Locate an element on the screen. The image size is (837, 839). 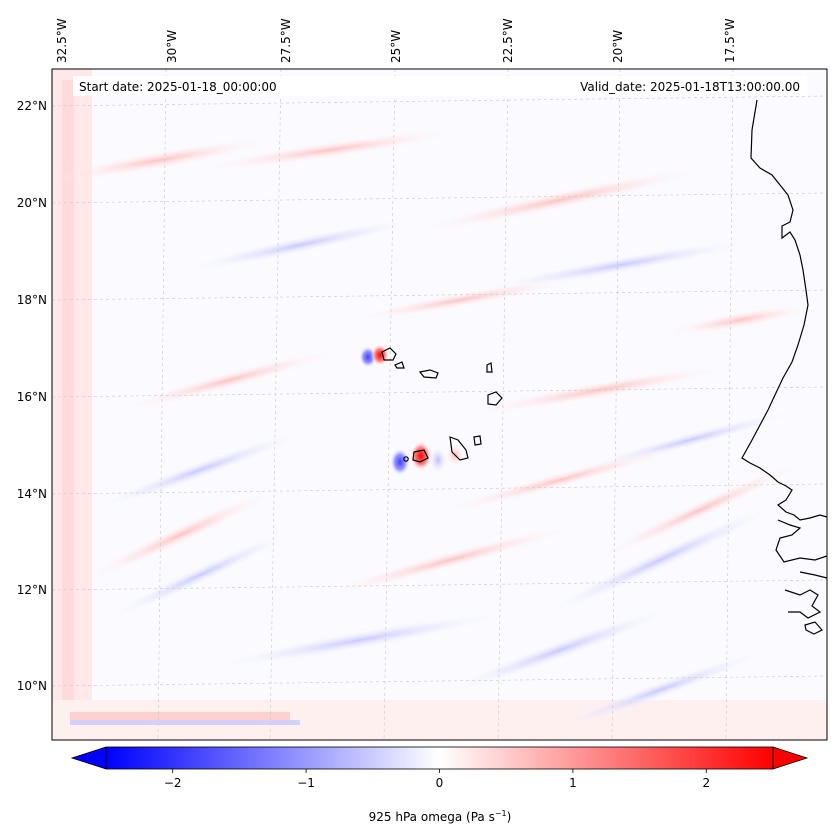
latitude-labels: 22°N 20°N 18°N 16°N 14°N 12°N 10°N is located at coordinates (32, 396).